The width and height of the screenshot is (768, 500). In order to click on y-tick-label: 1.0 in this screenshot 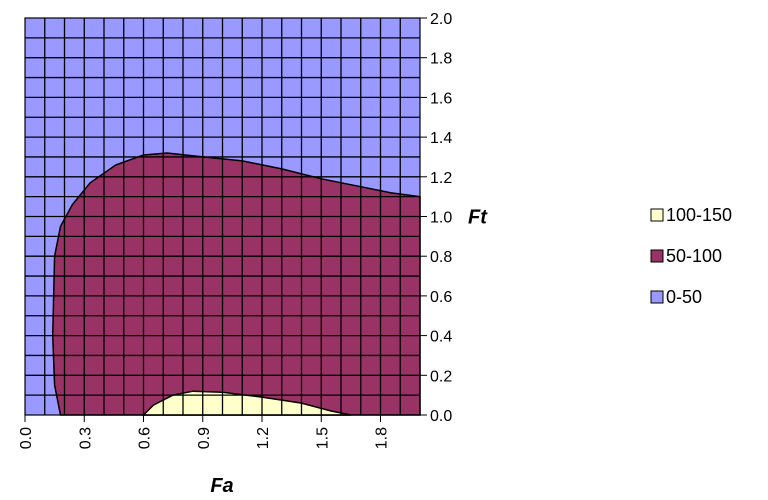, I will do `click(441, 218)`.